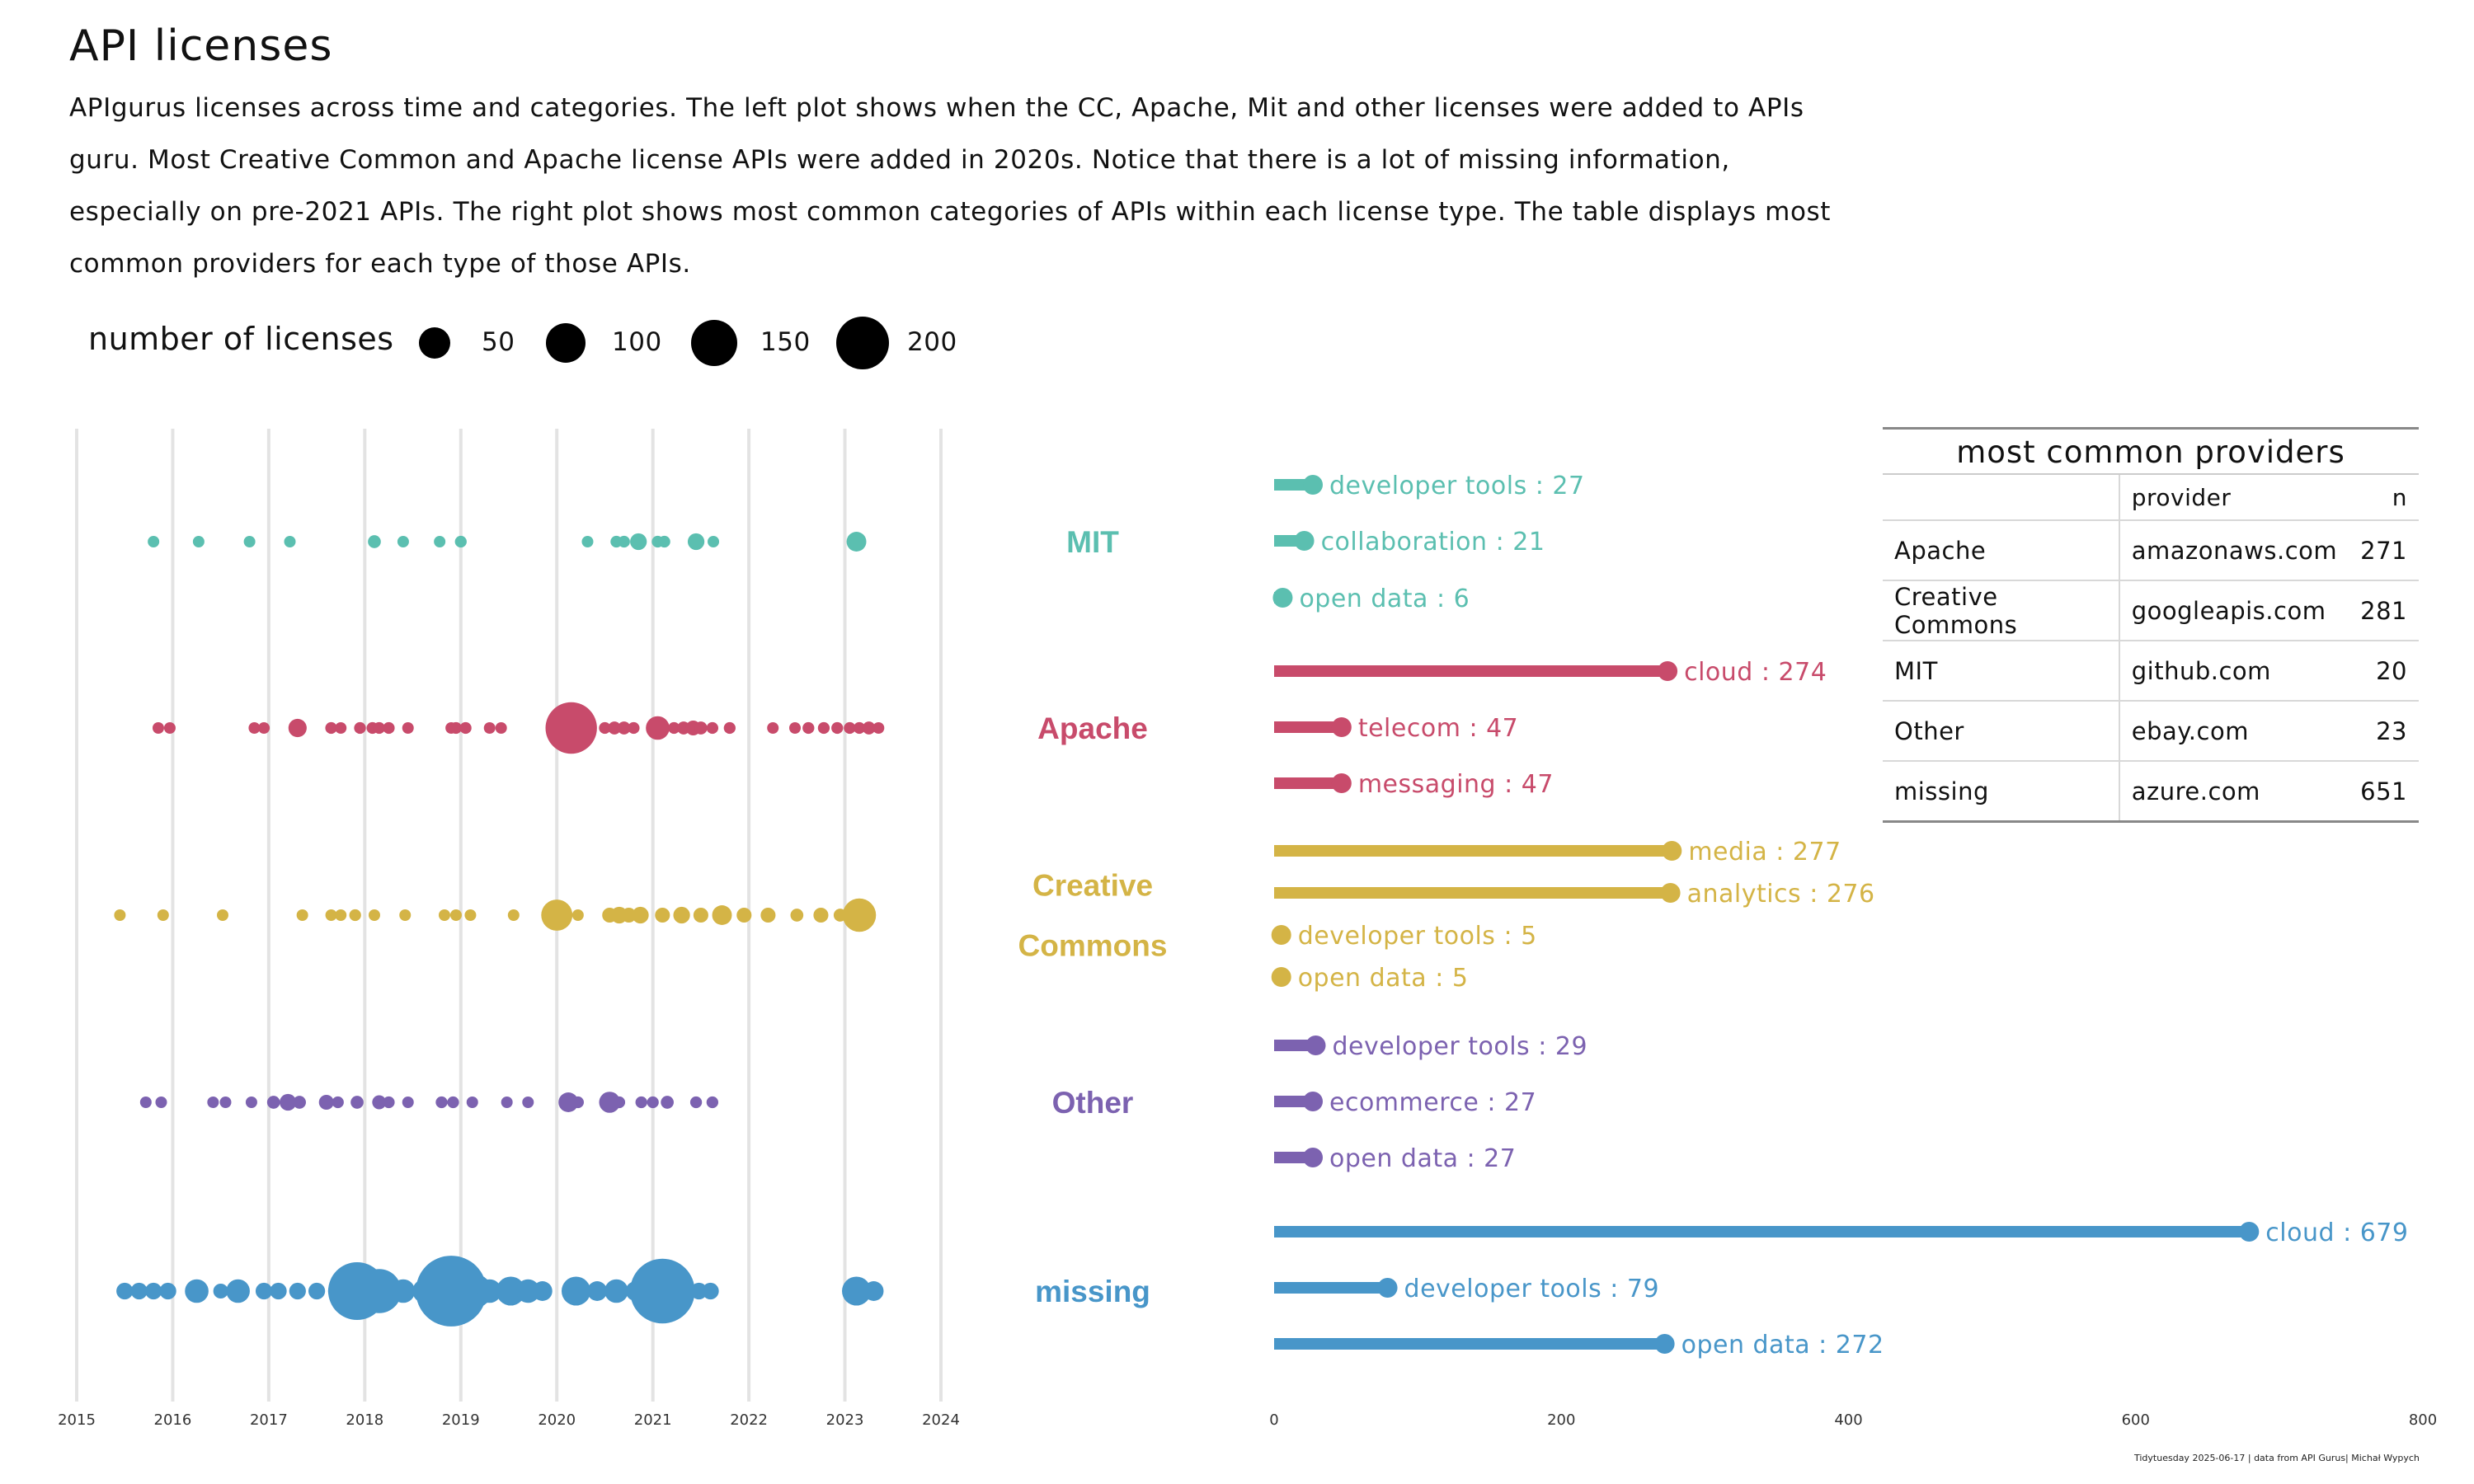 The image size is (2474, 1484). I want to click on license-label: Commons, so click(1093, 946).